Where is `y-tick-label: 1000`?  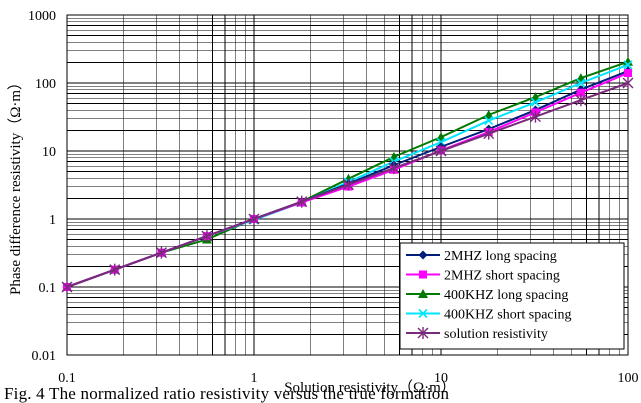
y-tick-label: 1000 is located at coordinates (42, 16).